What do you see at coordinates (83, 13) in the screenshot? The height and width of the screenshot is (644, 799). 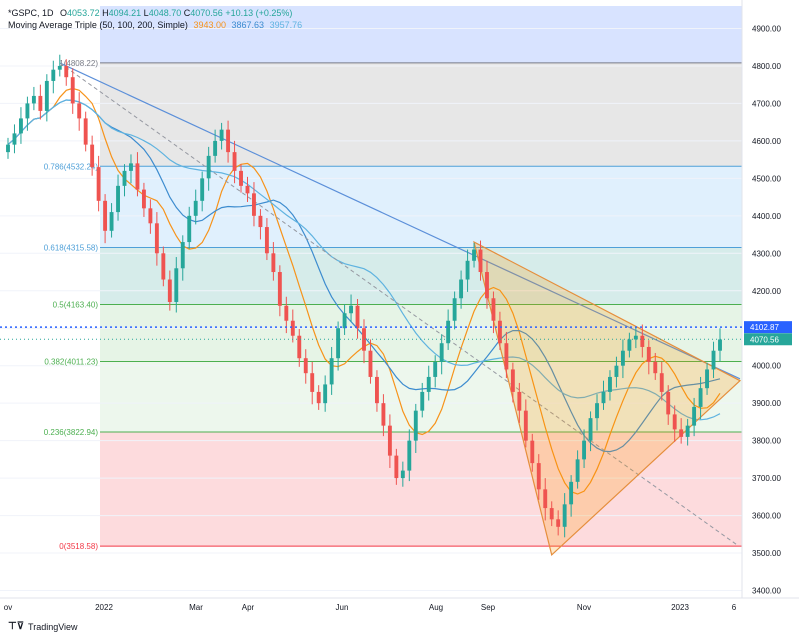 I see `open-value: 4053.72` at bounding box center [83, 13].